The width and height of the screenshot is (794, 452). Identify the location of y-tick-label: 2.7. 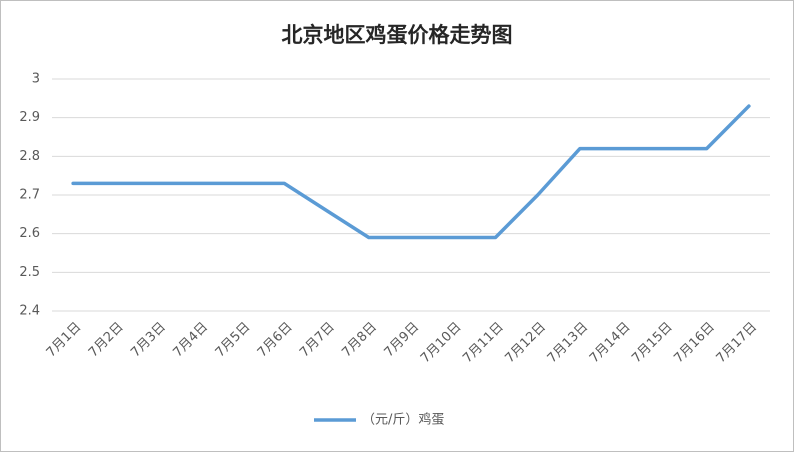
(29, 195).